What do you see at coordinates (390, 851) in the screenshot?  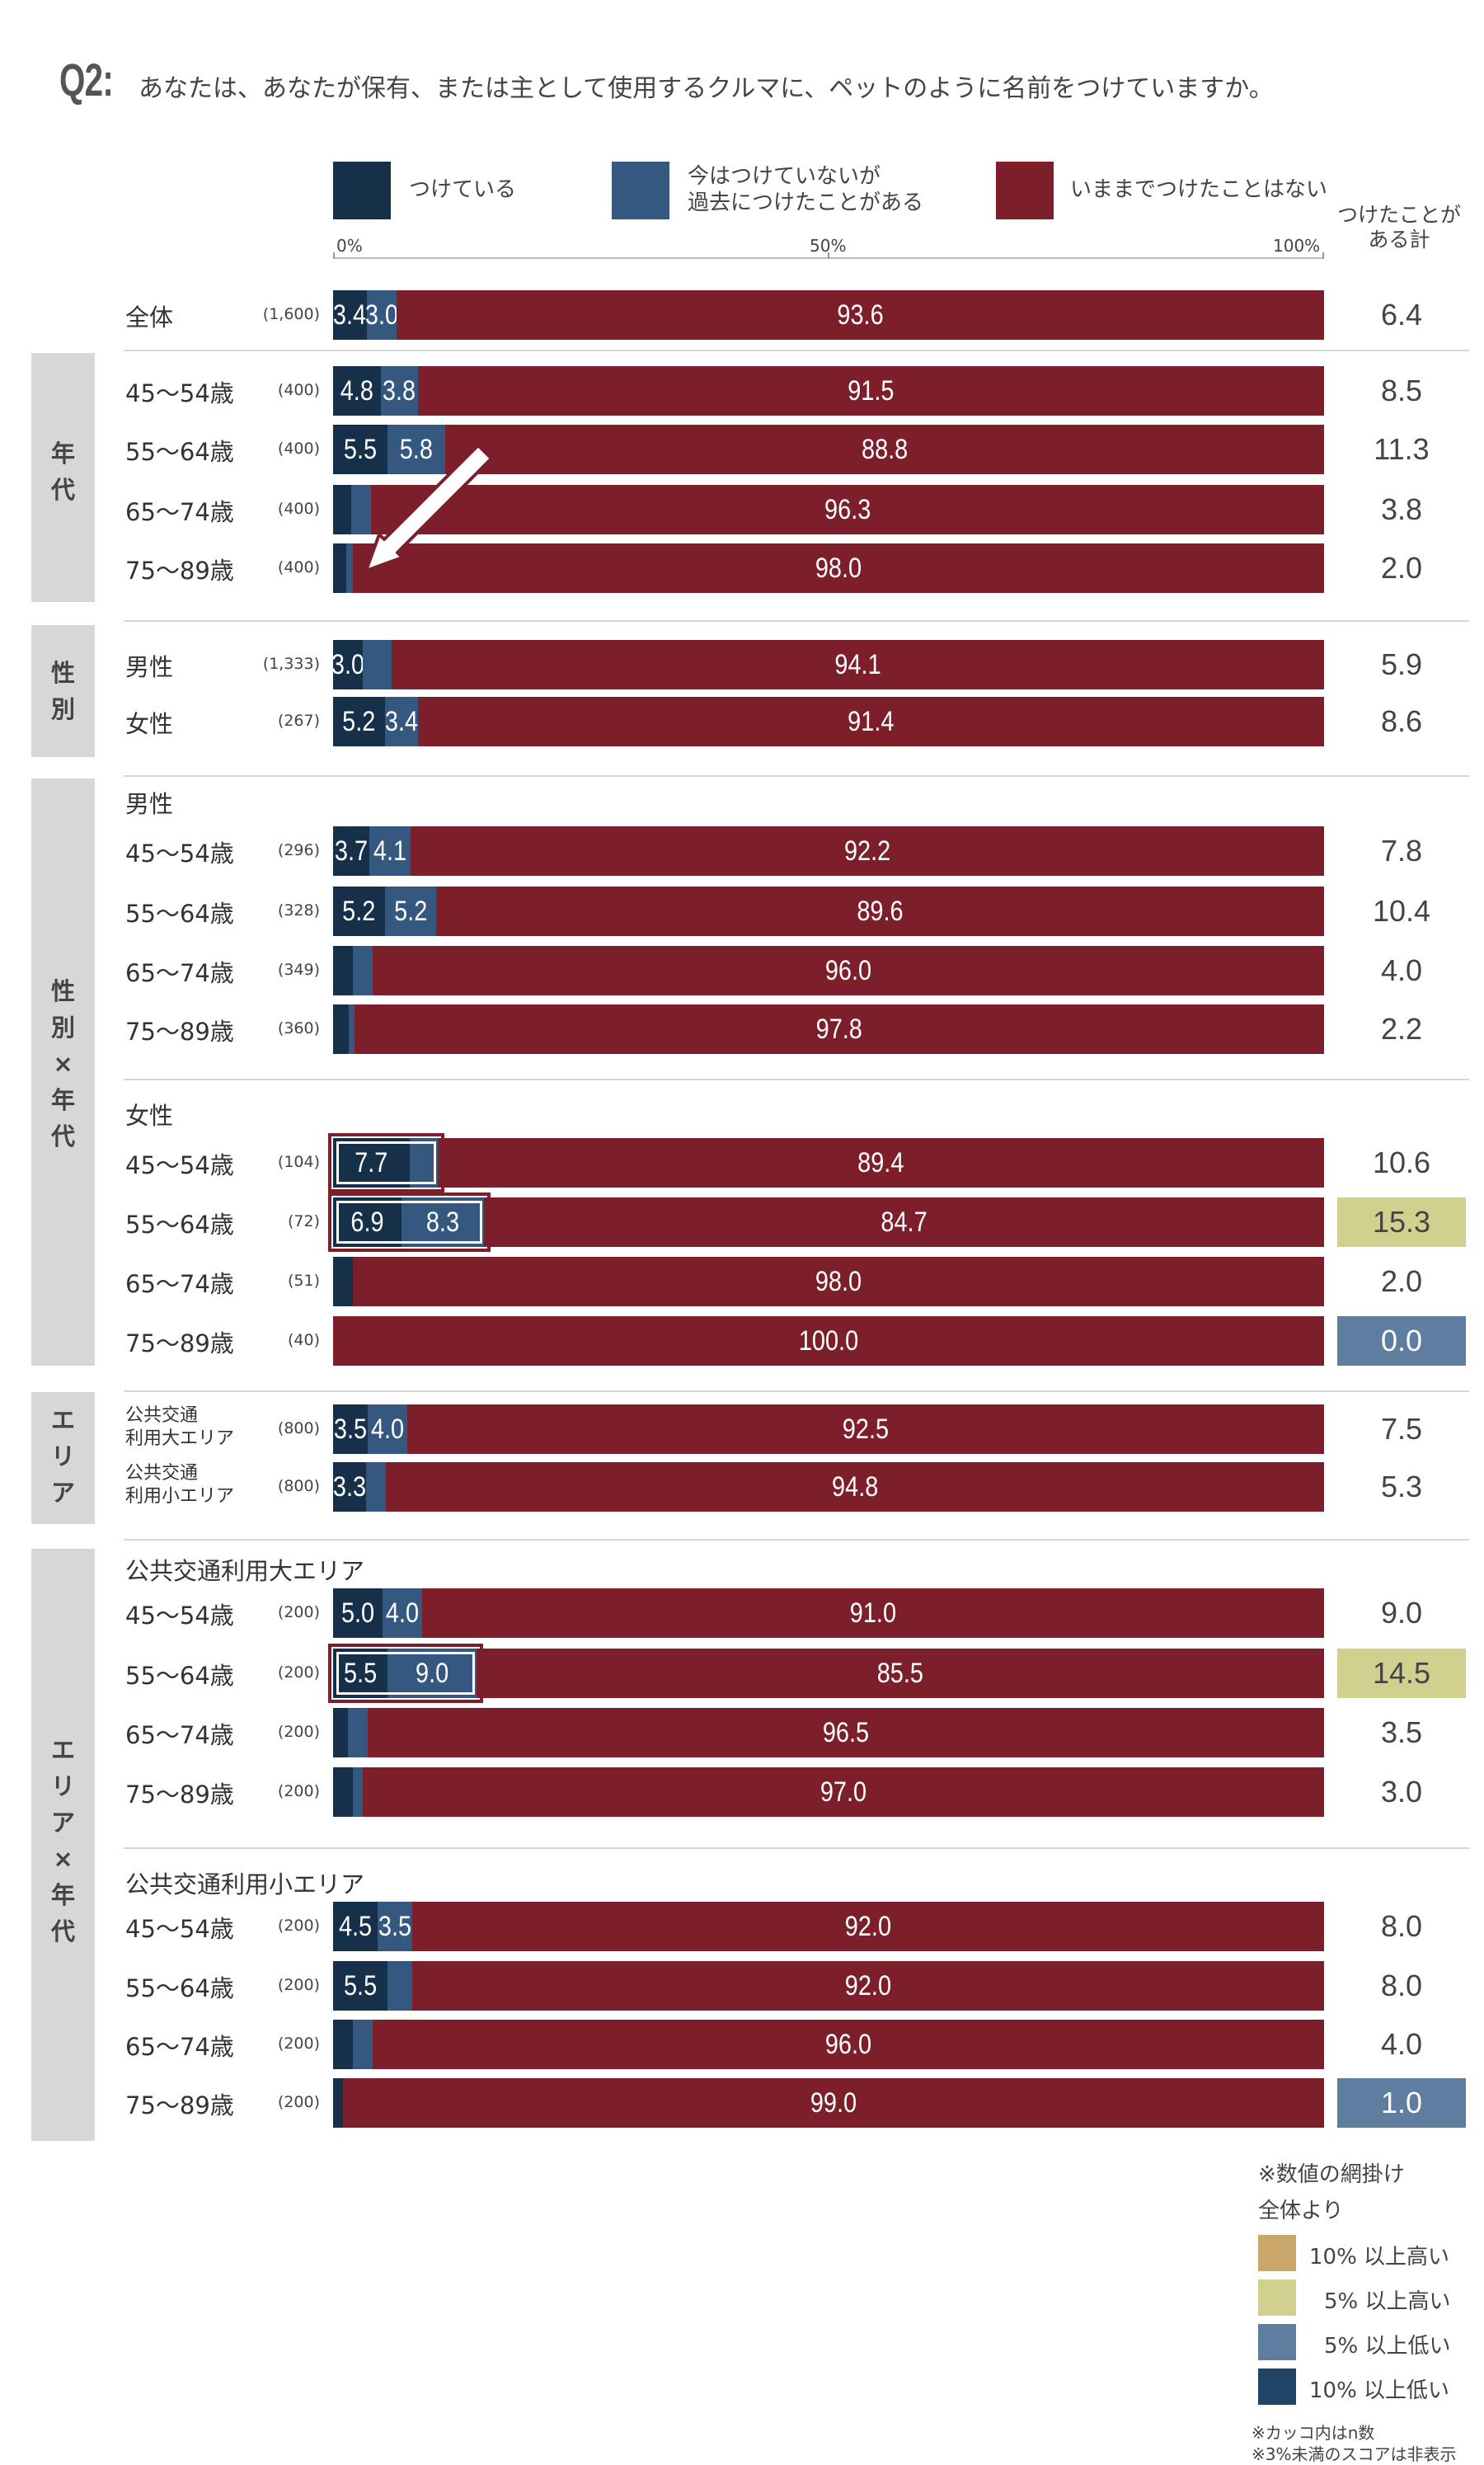 I see `bar-value-label: 4.1` at bounding box center [390, 851].